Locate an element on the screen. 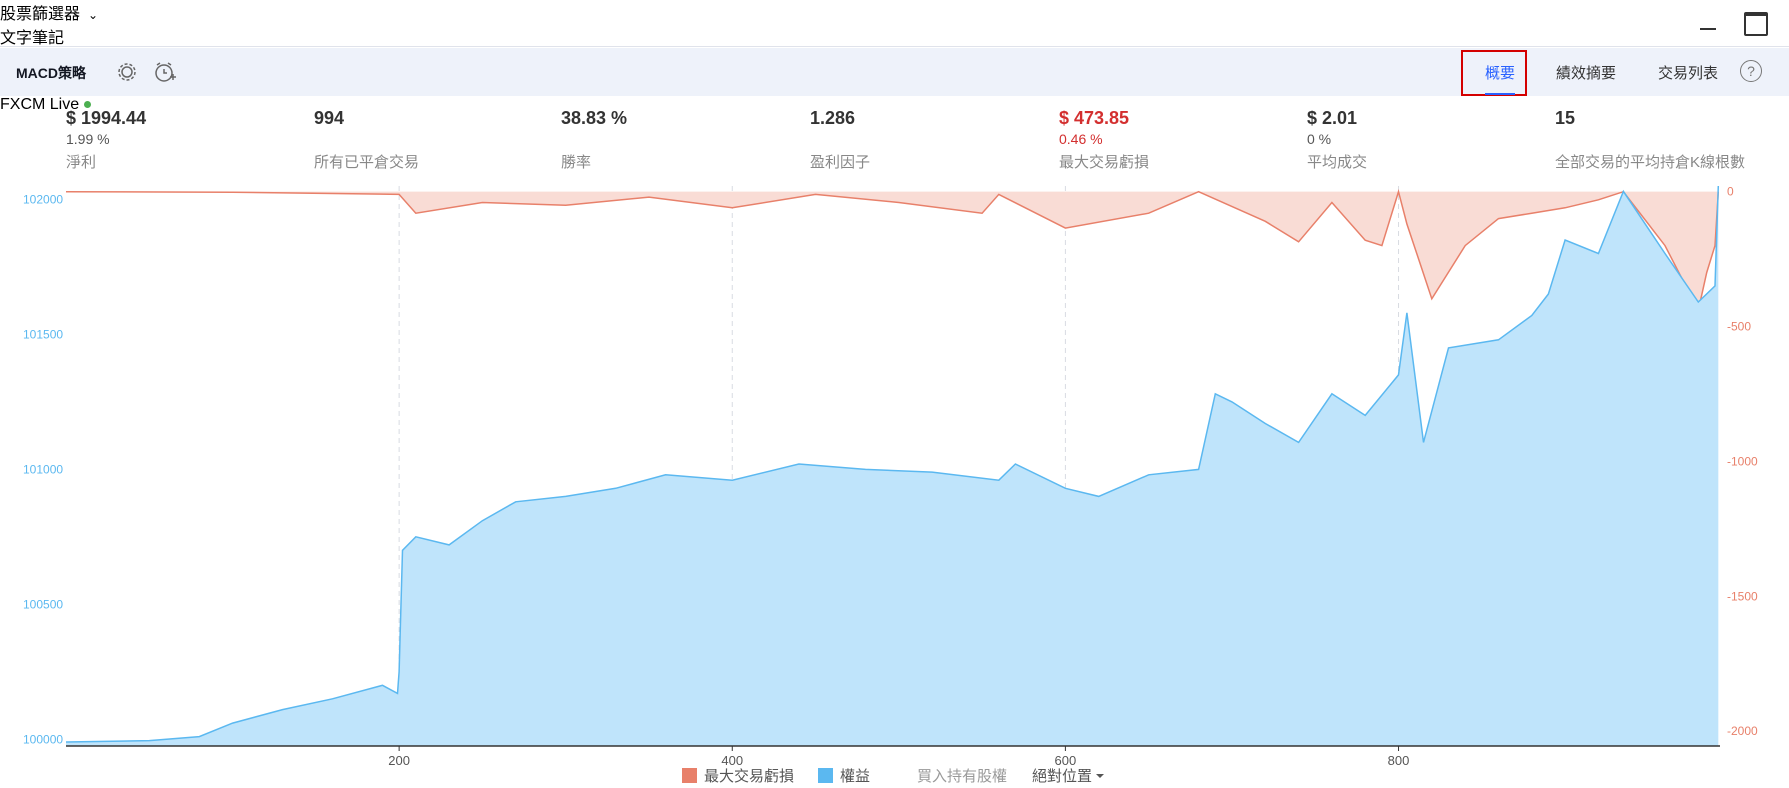  tab-label: 文字筆記 is located at coordinates (32, 38).